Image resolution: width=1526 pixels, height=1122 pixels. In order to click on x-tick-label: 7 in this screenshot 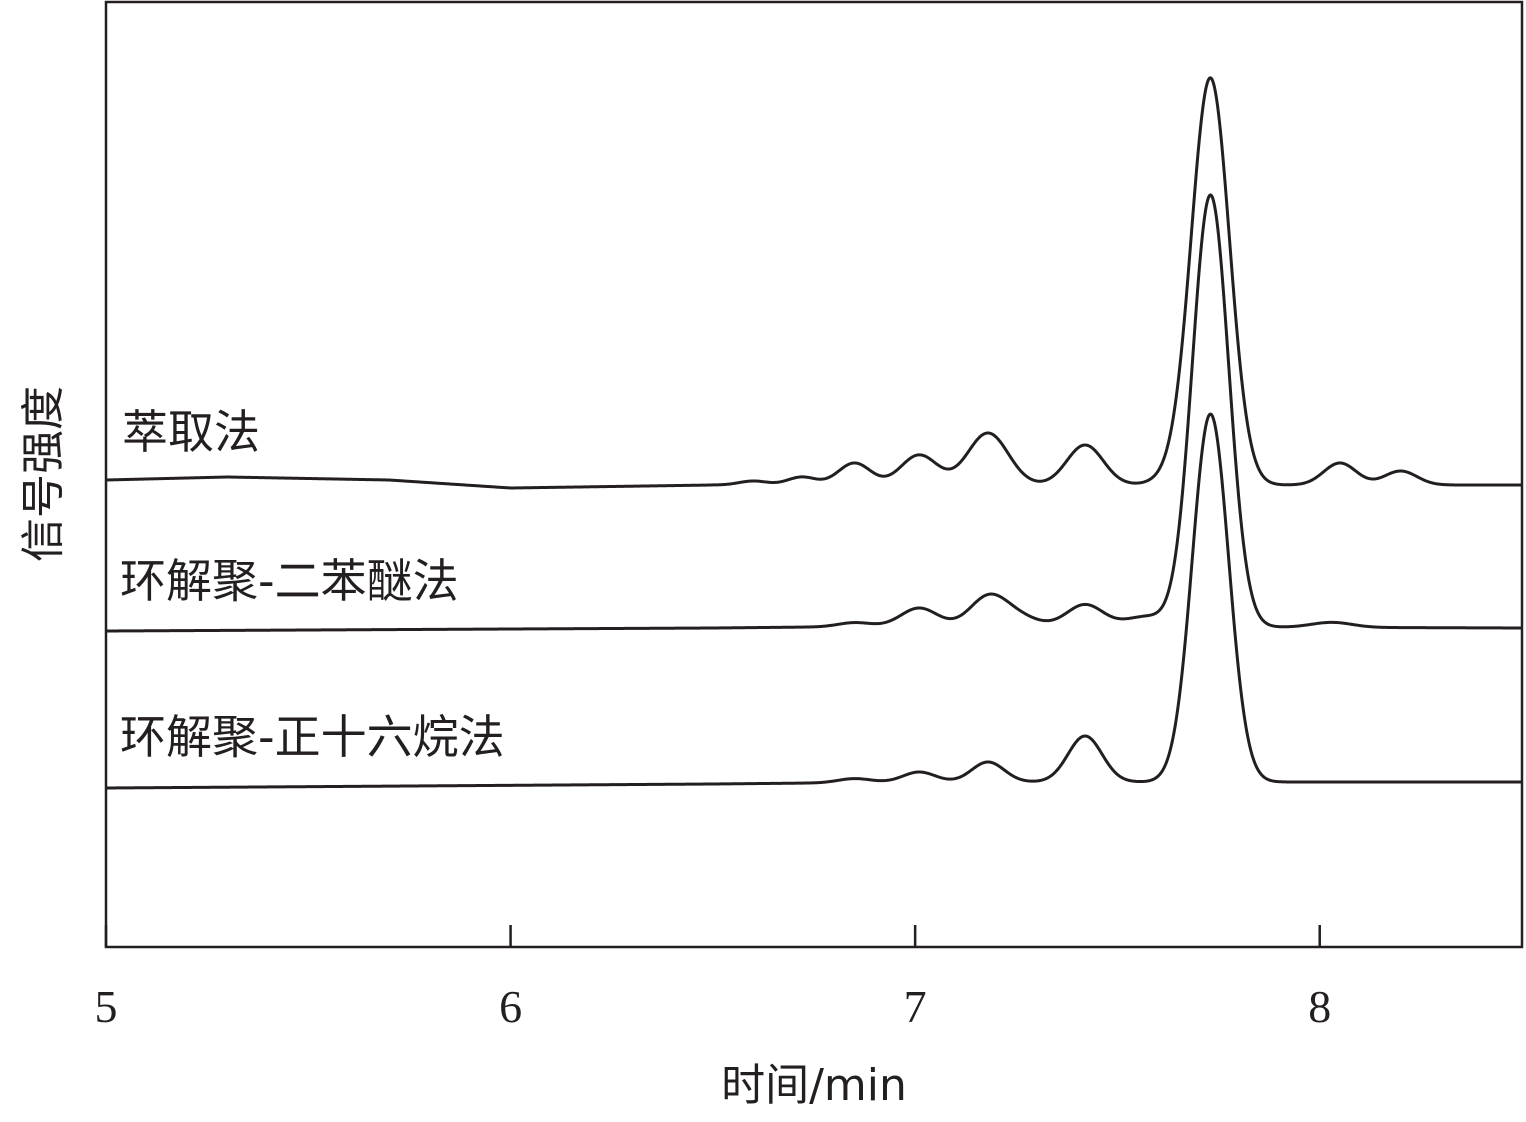, I will do `click(915, 1006)`.